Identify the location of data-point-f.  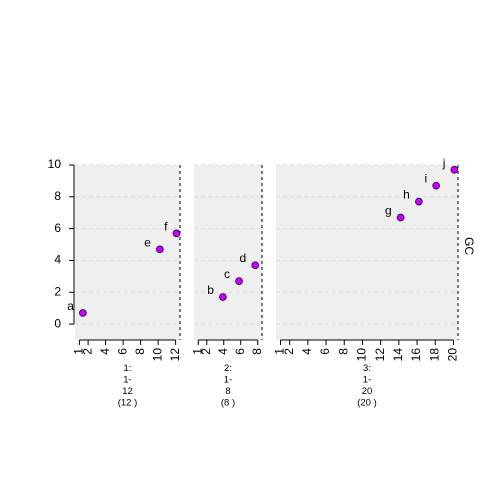
(176, 233).